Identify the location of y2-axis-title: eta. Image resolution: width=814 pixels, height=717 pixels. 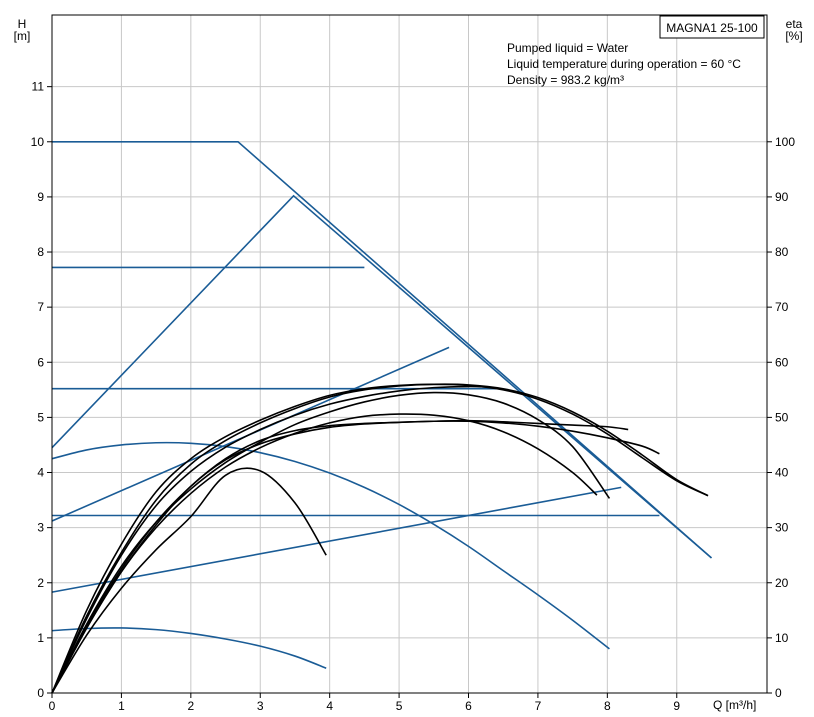
(794, 24).